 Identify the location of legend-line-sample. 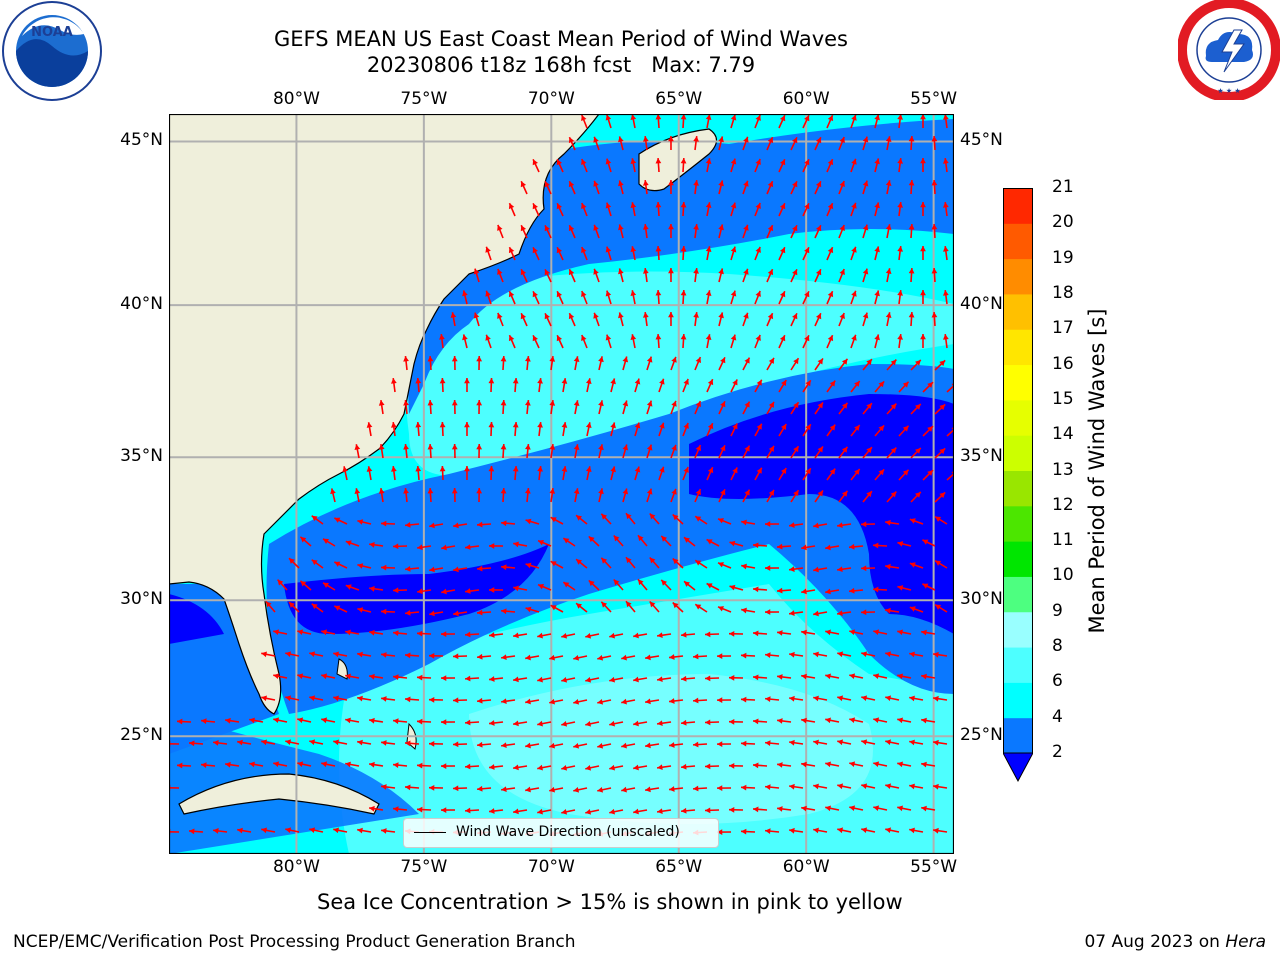
(430, 832).